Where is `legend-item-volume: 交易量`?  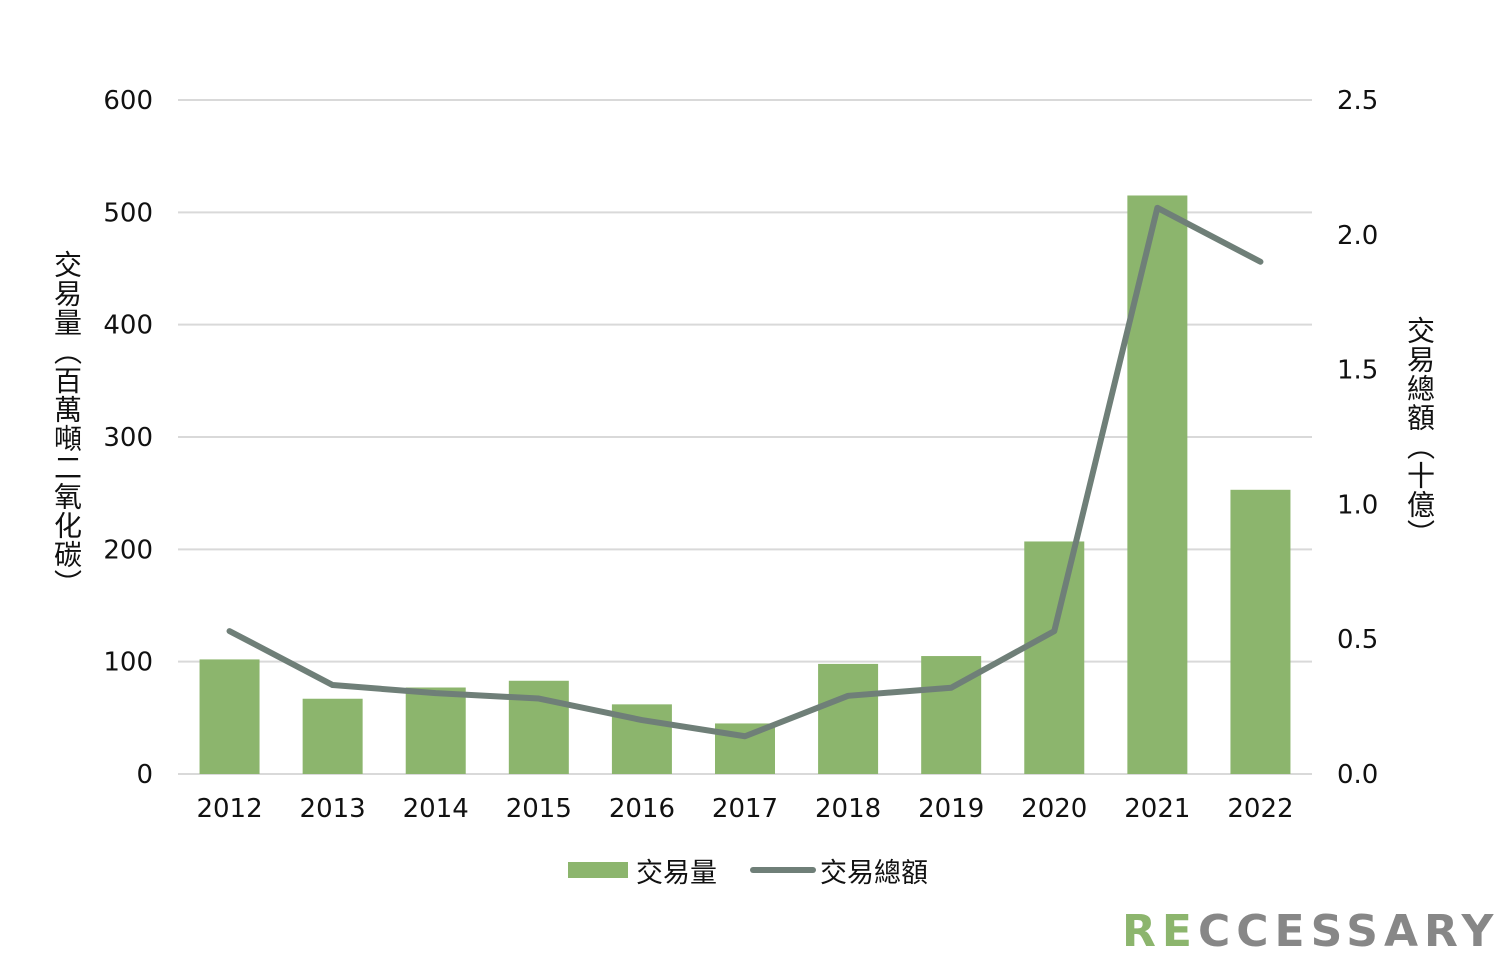
legend-item-volume: 交易量 is located at coordinates (642, 870).